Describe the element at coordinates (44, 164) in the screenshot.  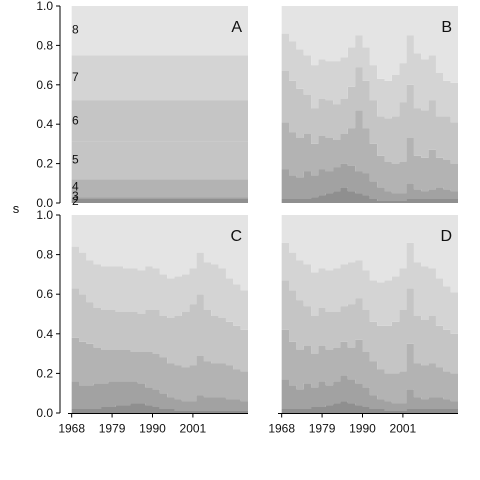
I see `y-tick-label-A-0.2: 0.2` at that location.